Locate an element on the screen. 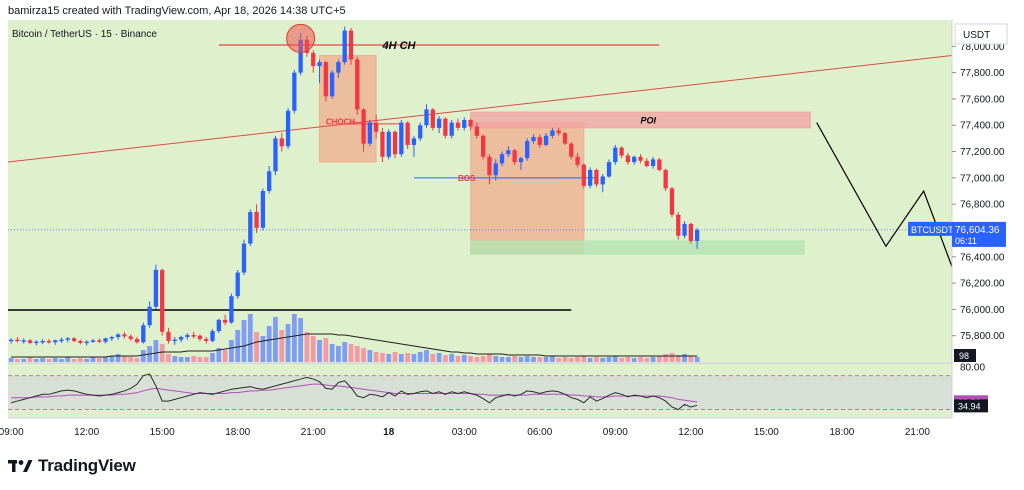  top-marker-circle is located at coordinates (301, 38).